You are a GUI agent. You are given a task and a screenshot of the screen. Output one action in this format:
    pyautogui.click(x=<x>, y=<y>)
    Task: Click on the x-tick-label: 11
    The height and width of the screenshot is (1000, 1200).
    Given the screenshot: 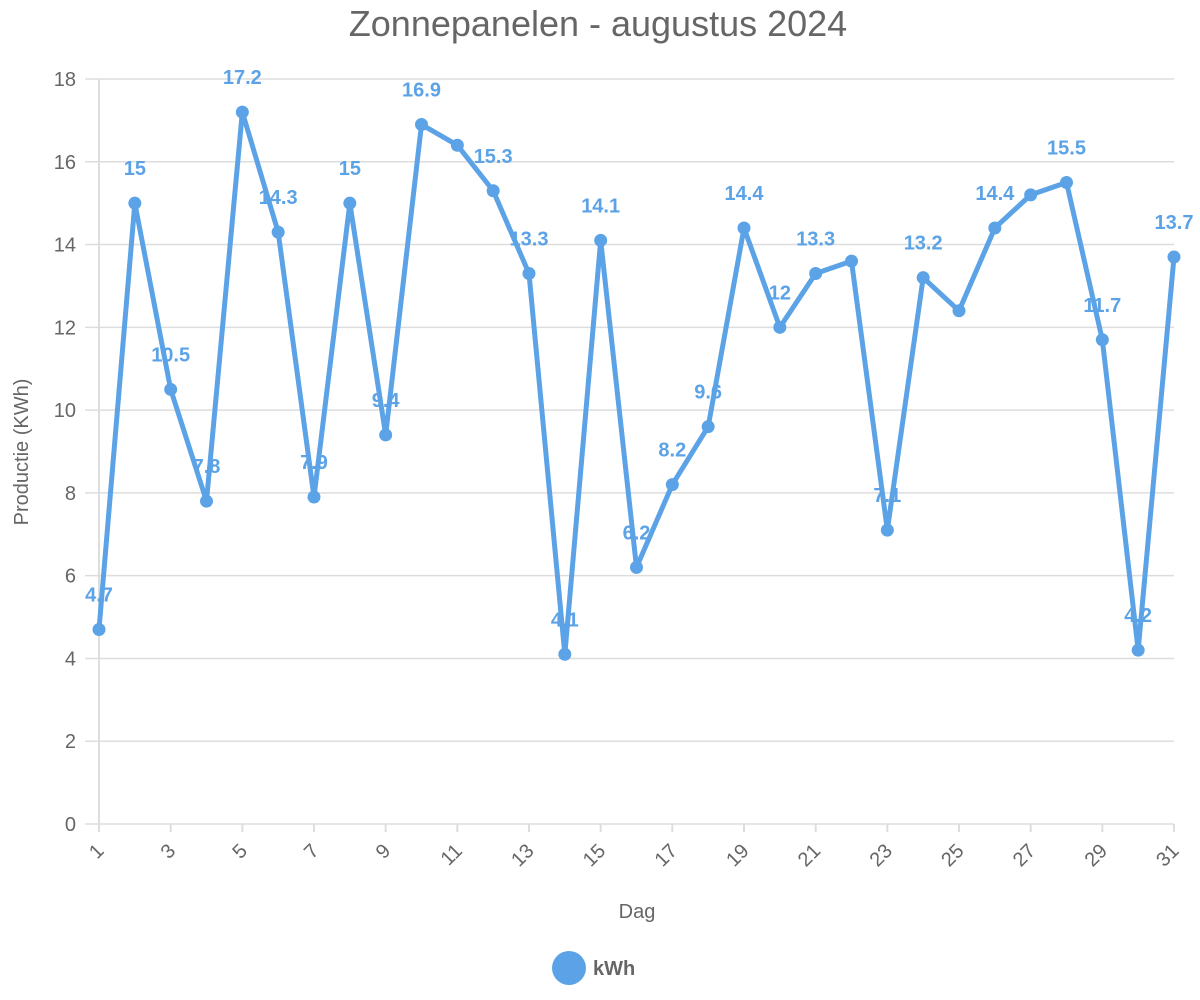 What is the action you would take?
    pyautogui.click(x=452, y=855)
    